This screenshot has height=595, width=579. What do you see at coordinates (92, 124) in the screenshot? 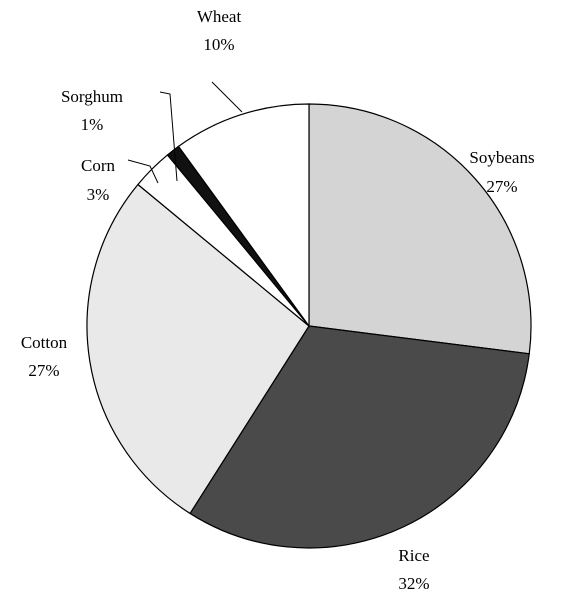
I see `slice-value-label: 1%` at bounding box center [92, 124].